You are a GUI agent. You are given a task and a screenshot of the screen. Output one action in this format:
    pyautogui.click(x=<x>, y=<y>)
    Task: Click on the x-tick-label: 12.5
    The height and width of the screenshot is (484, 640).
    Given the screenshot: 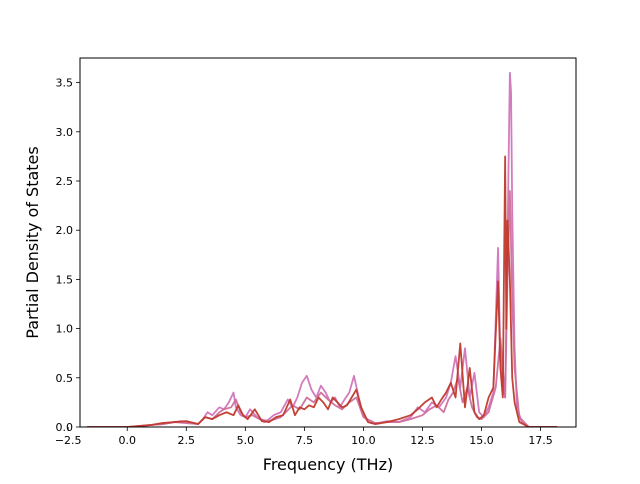 What is the action you would take?
    pyautogui.click(x=422, y=440)
    